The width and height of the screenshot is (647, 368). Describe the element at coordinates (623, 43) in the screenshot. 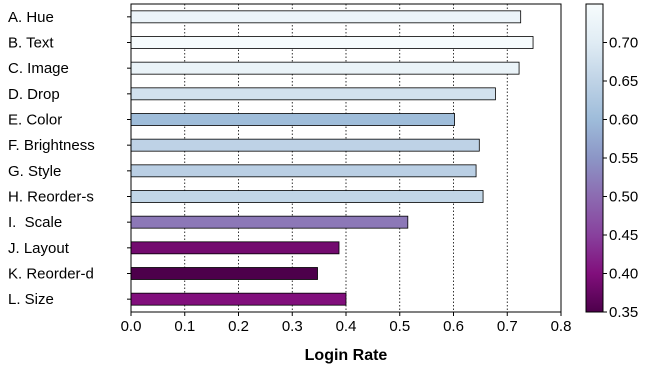

I see `colorbar-tick-label: 0.70` at that location.